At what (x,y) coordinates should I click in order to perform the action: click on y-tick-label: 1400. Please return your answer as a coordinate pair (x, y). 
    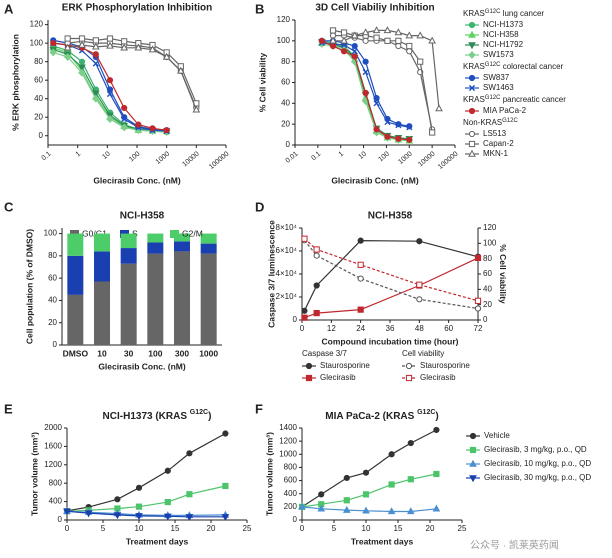
    Looking at the image, I should click on (288, 427).